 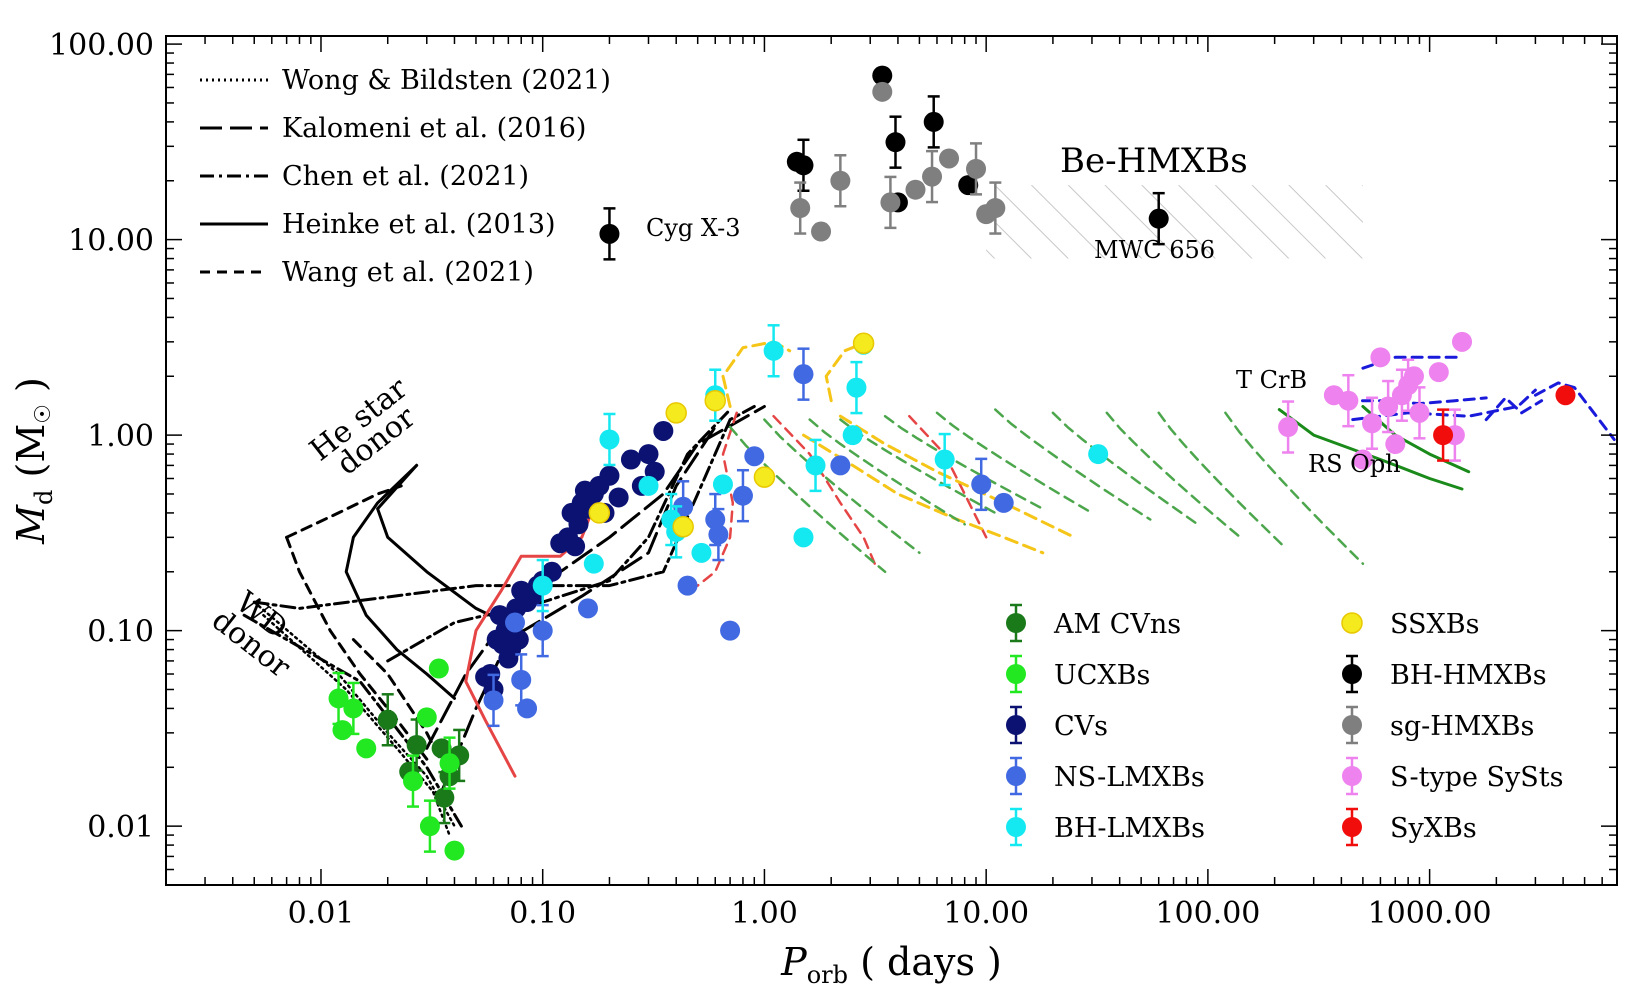 What do you see at coordinates (408, 272) in the screenshot?
I see `legend-left-label: Wang et al. (2021)` at bounding box center [408, 272].